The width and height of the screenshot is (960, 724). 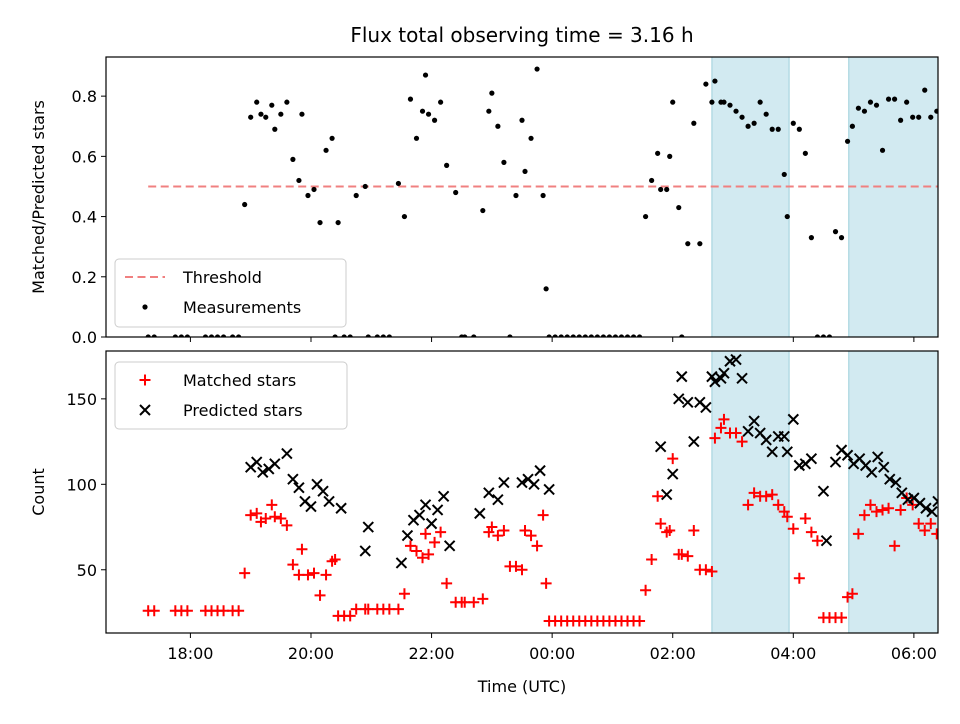 I want to click on y-tick-label: 50, so click(x=87, y=570).